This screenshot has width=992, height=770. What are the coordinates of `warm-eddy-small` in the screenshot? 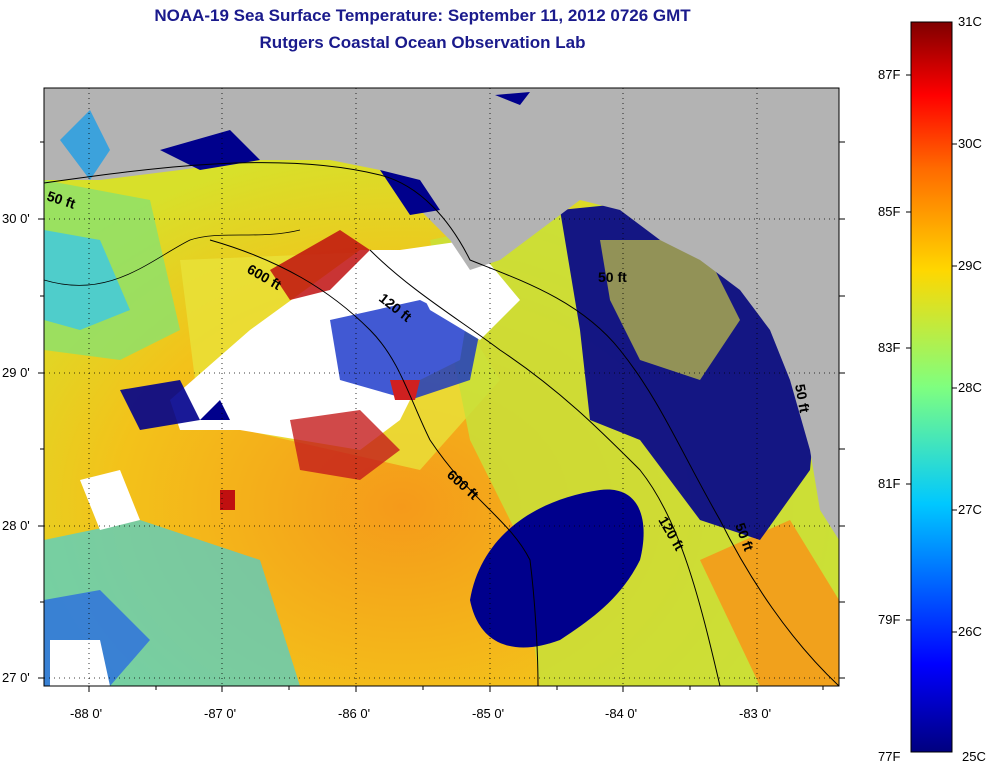 It's located at (405, 390).